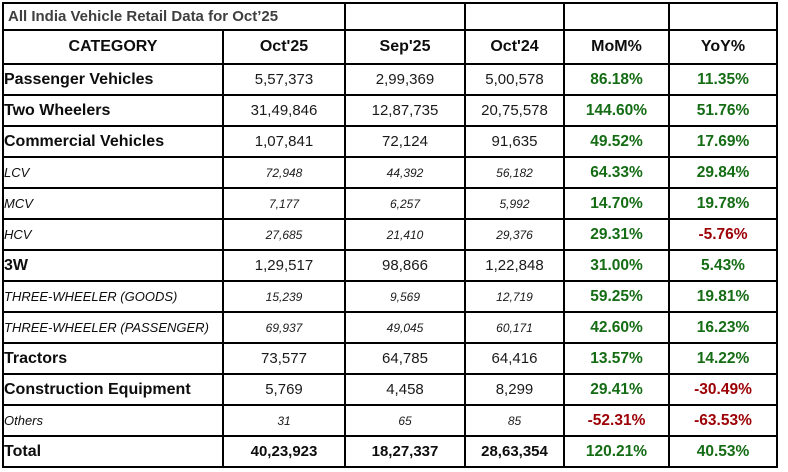 The image size is (788, 472). I want to click on oct25-value-cell: 40,23,923, so click(284, 451).